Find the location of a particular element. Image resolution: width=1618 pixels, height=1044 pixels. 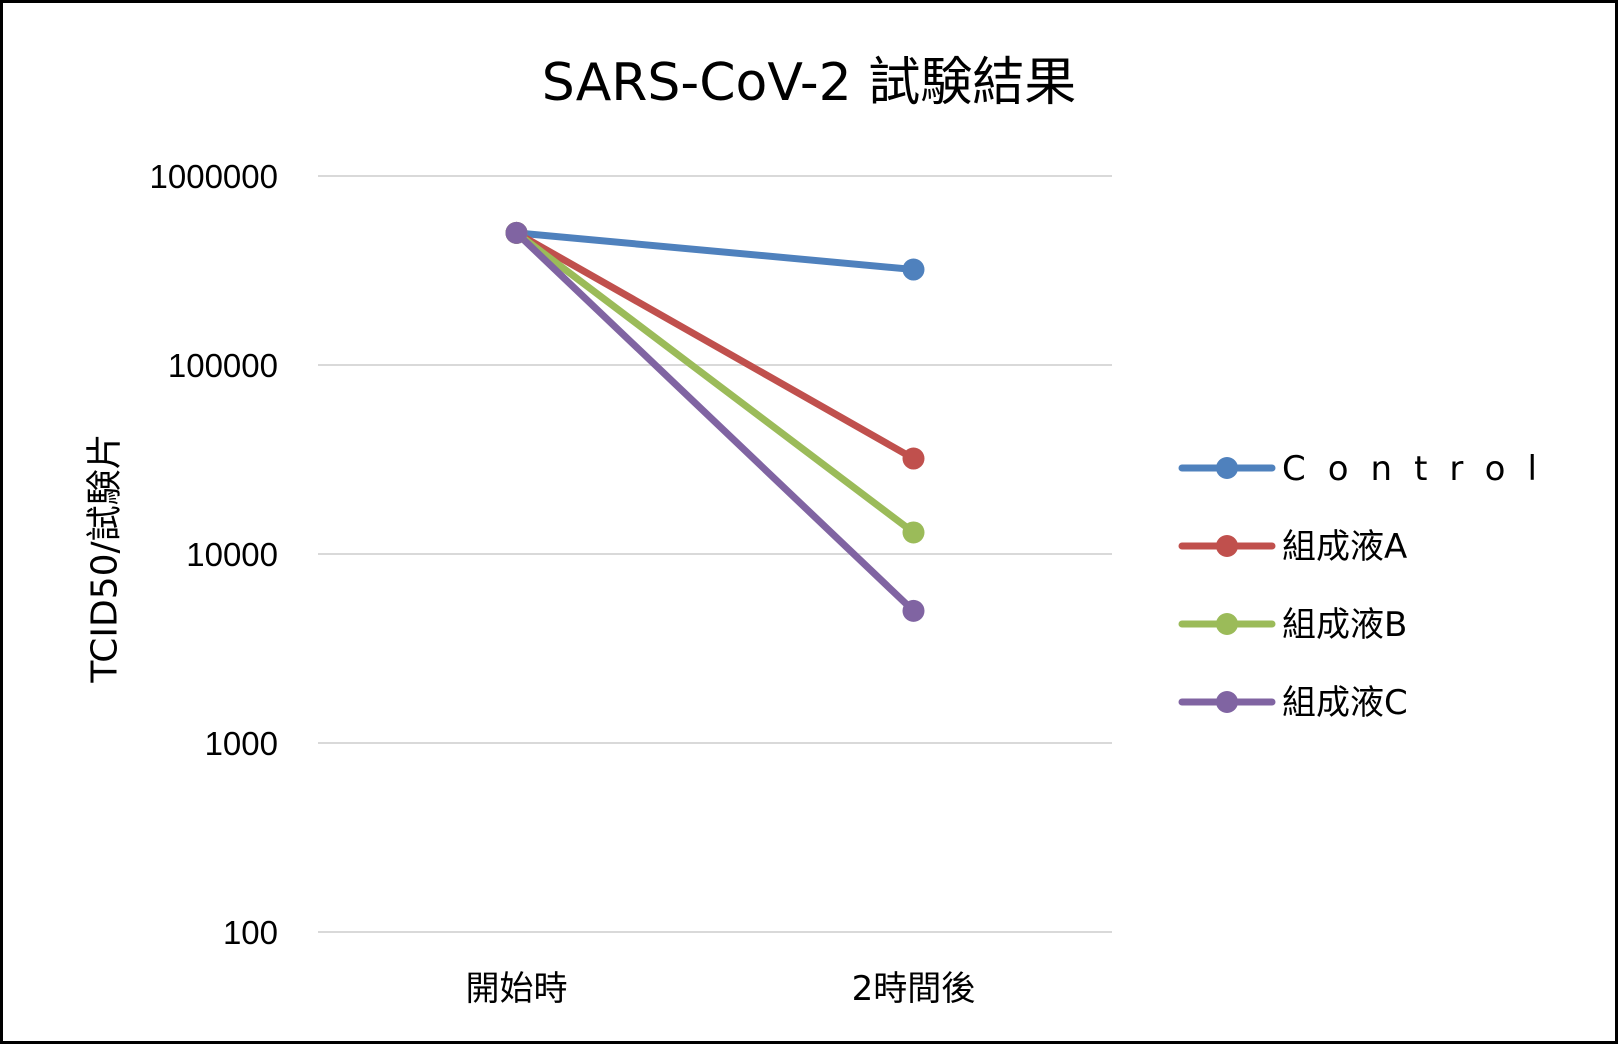

y-axis-label: TCID50/試験片 is located at coordinates (105, 558).